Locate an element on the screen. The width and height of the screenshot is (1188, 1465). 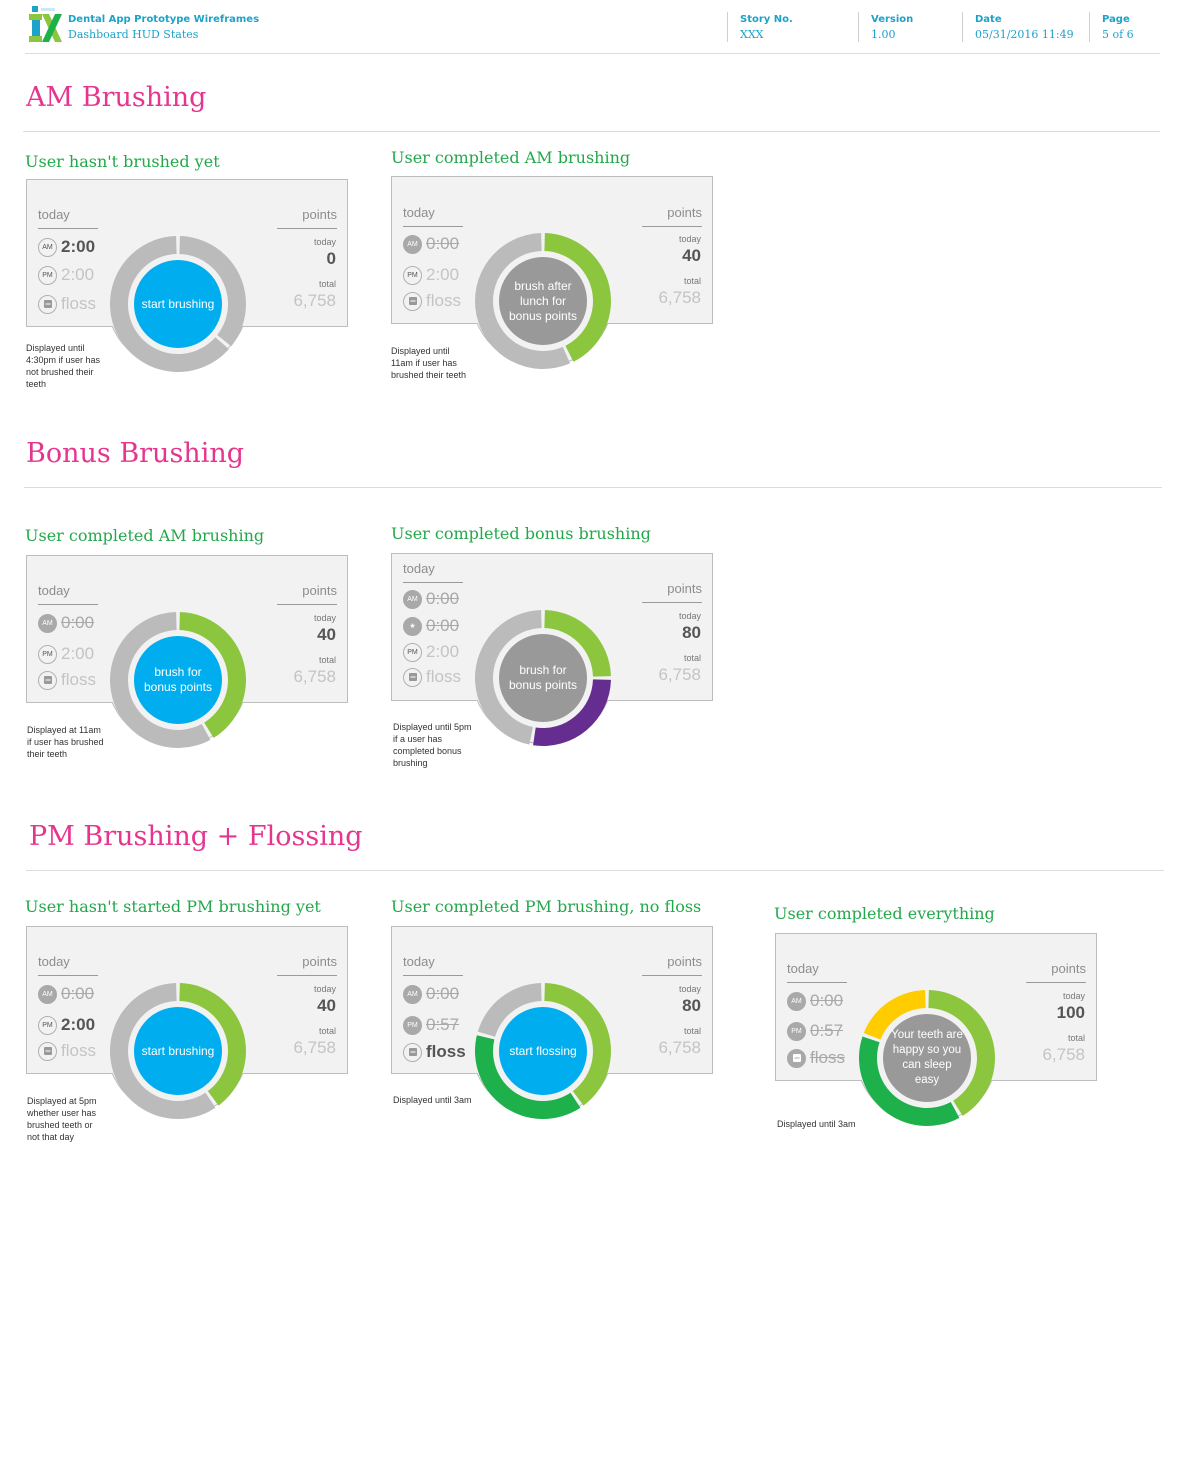
section-title-bonus: Bonus Brushing is located at coordinates (135, 453).